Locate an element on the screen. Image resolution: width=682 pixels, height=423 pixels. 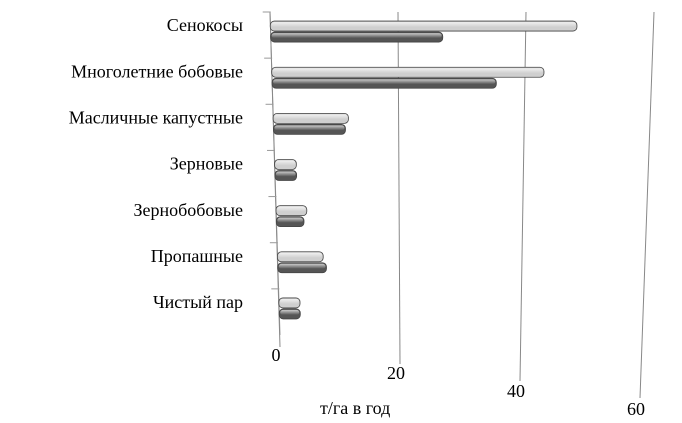
y-tick-label: Многолетние бобовые is located at coordinates (157, 71).